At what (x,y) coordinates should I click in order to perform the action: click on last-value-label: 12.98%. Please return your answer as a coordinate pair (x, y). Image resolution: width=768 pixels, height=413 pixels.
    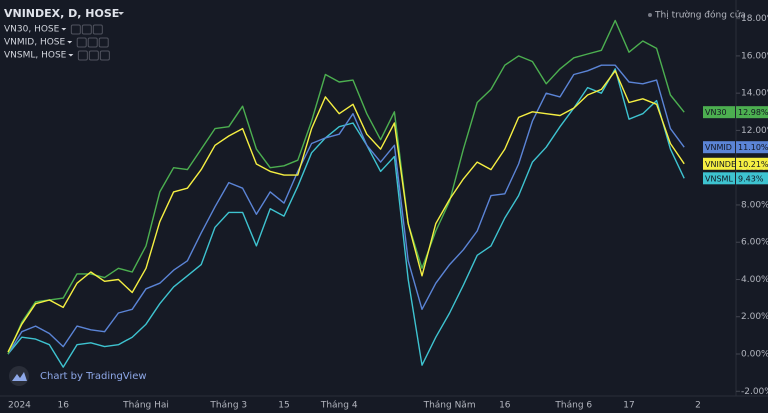
    Looking at the image, I should click on (753, 112).